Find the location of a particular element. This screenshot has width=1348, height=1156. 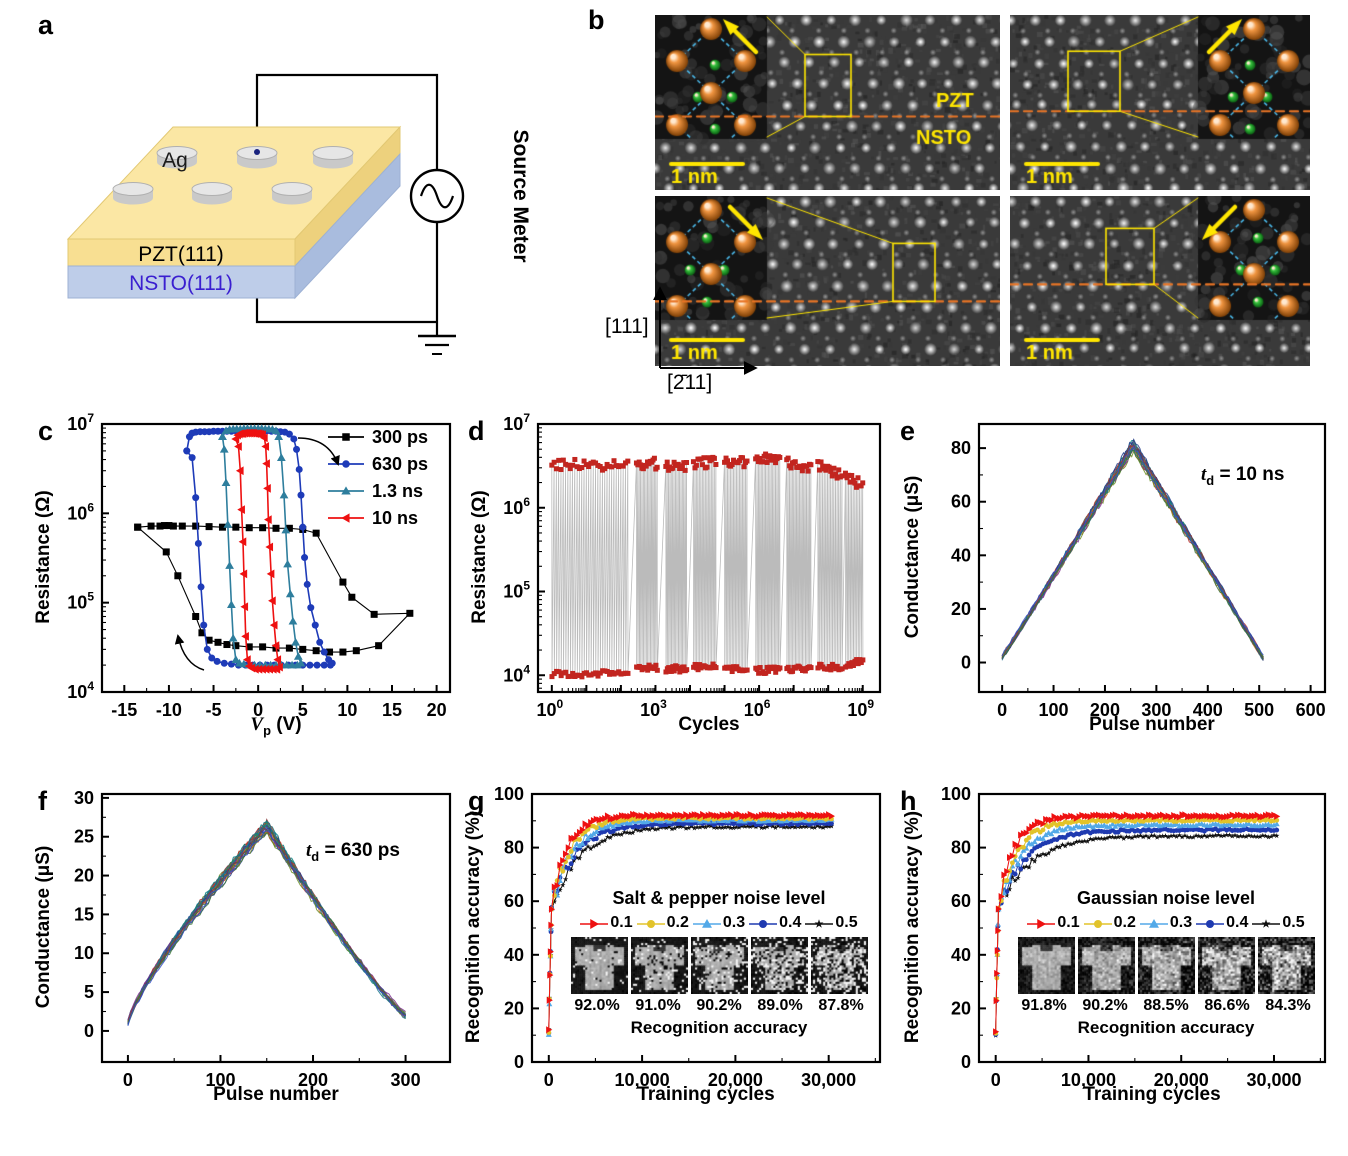

ground-icon is located at coordinates (437, 344).